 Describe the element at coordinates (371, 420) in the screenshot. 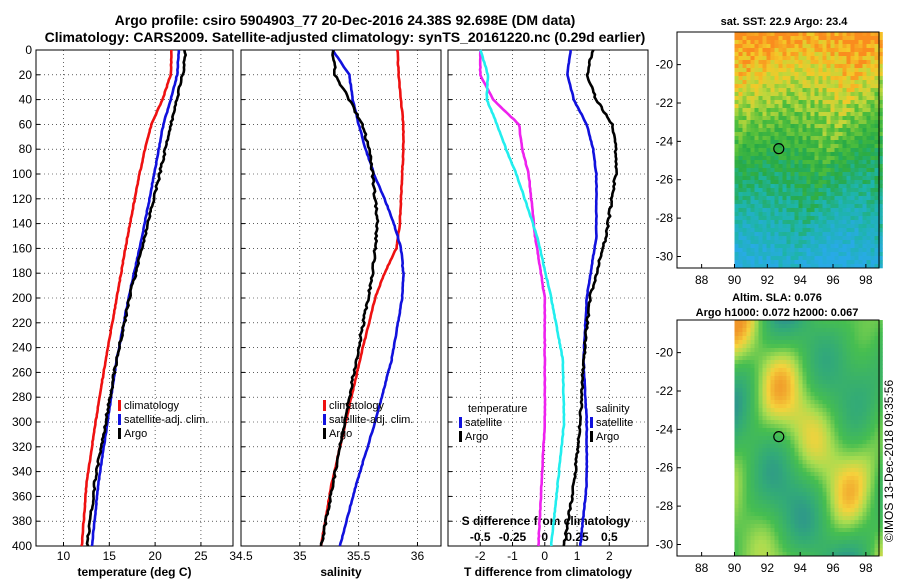

I see `legend-label-satellite: satellite-adj. clim.` at that location.